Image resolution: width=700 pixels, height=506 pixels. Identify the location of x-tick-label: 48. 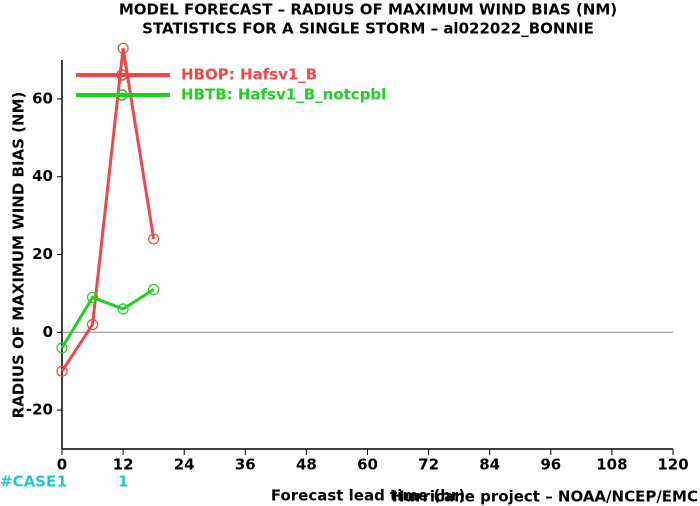
(306, 465).